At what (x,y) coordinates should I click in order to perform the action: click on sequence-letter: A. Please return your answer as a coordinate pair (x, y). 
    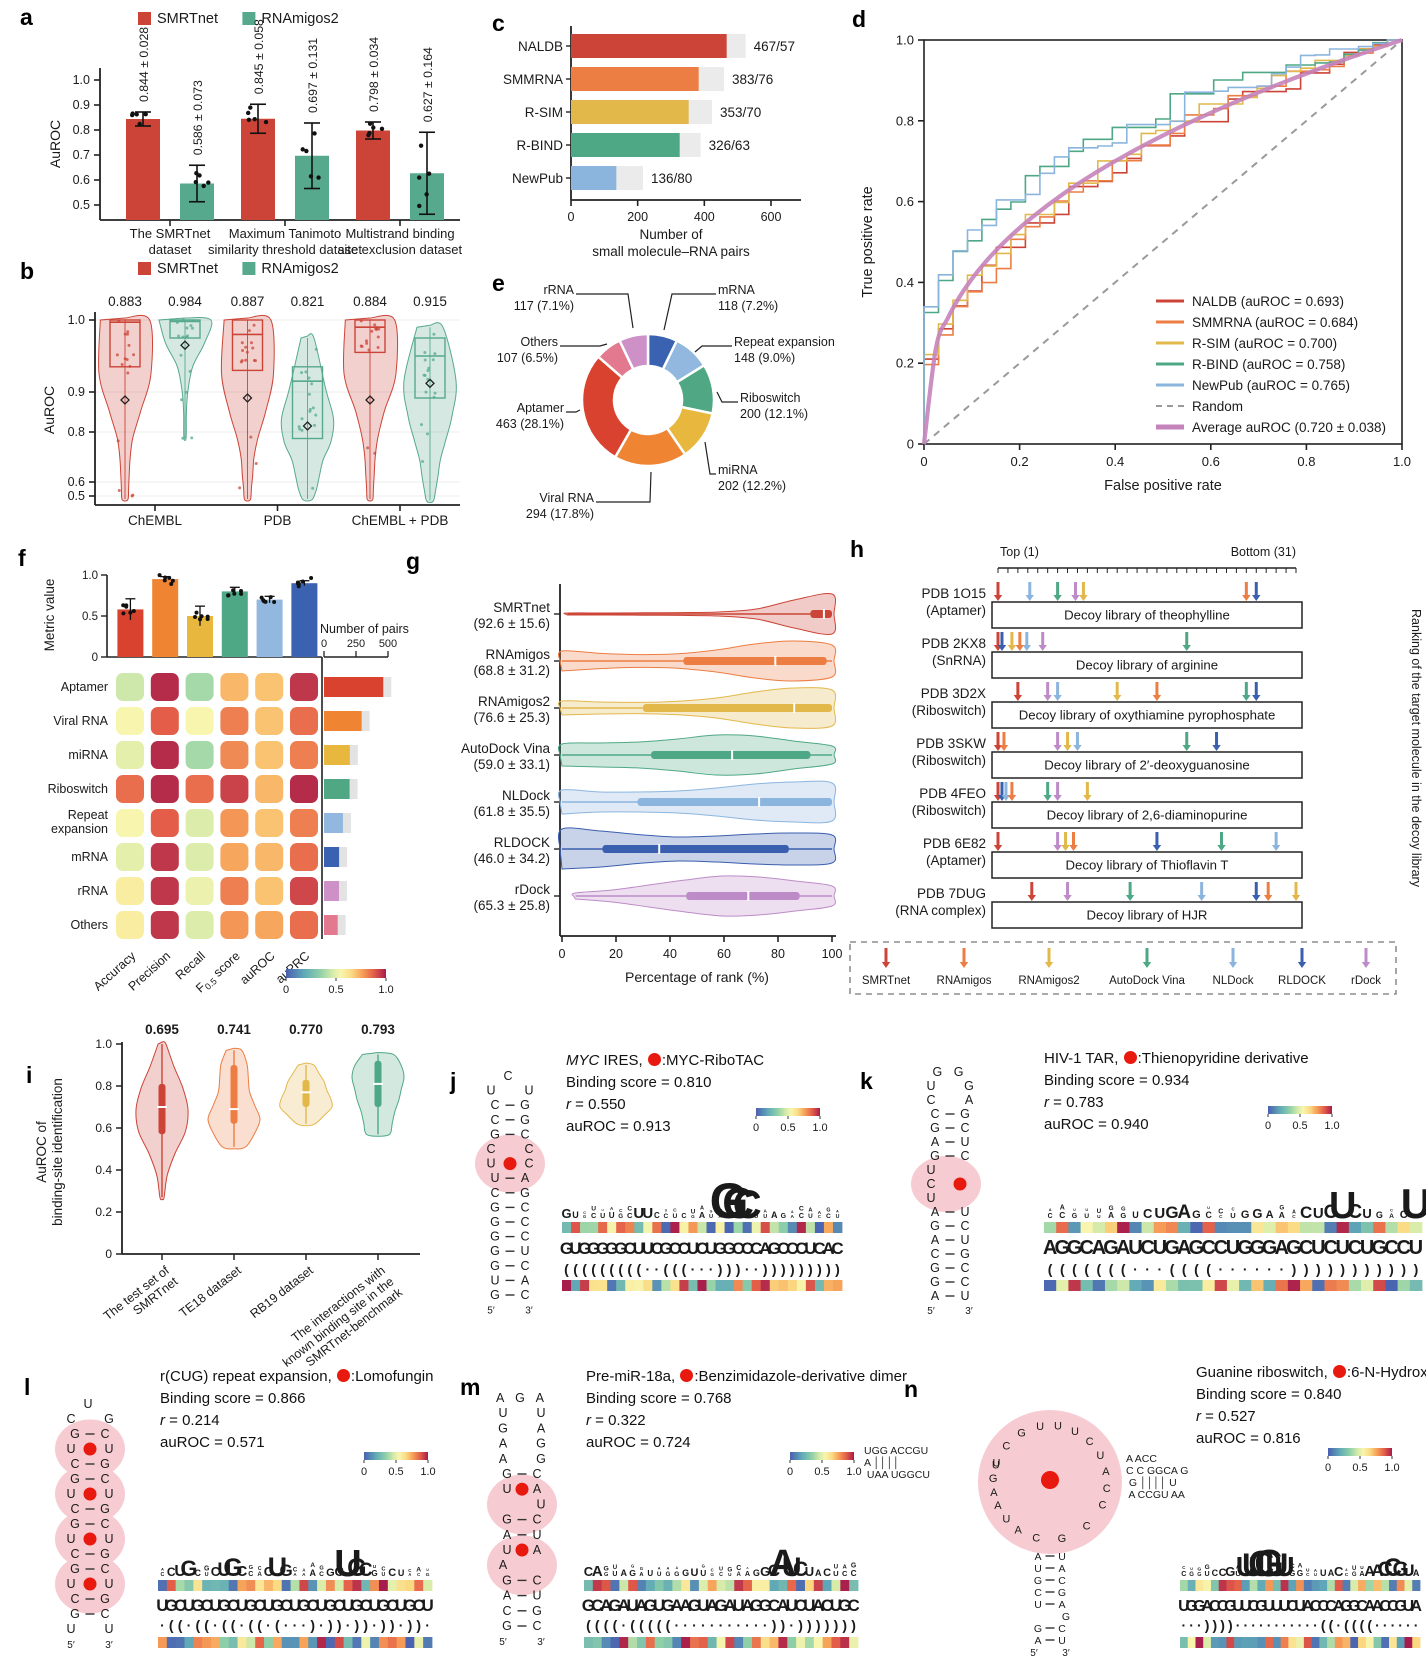
    Looking at the image, I should click on (783, 1605).